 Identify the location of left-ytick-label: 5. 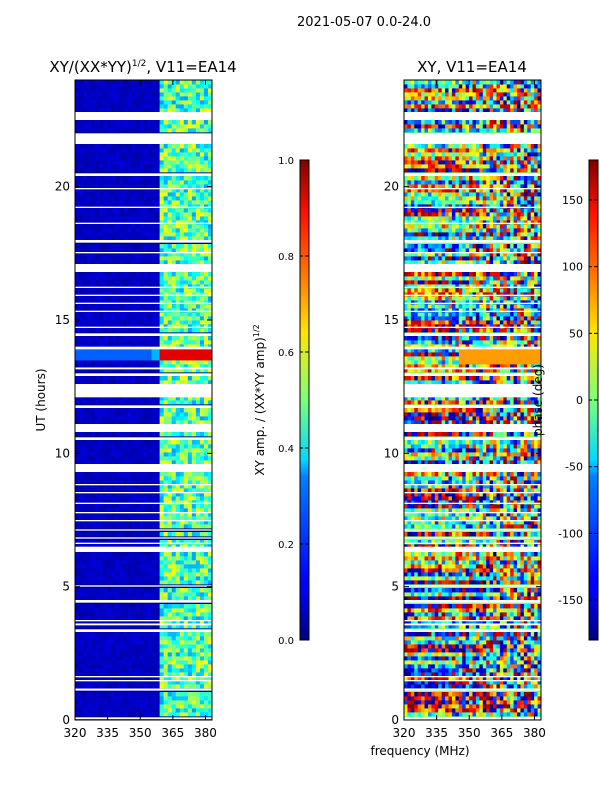
(66, 587).